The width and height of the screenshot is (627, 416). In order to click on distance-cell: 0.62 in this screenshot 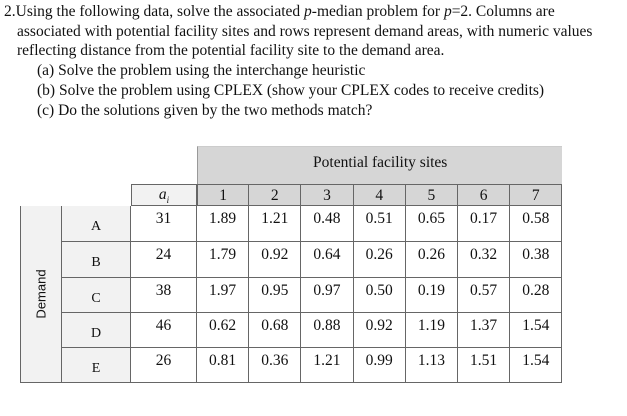, I will do `click(223, 330)`.